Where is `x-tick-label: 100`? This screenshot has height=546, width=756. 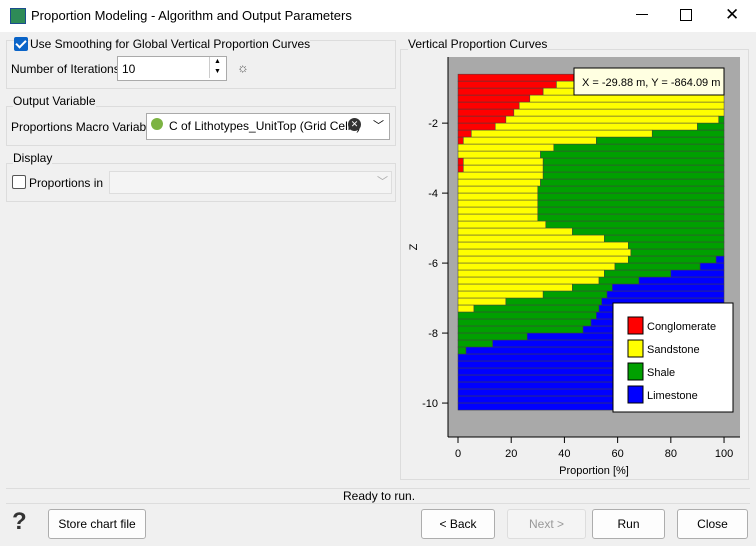
x-tick-label: 100 is located at coordinates (724, 454).